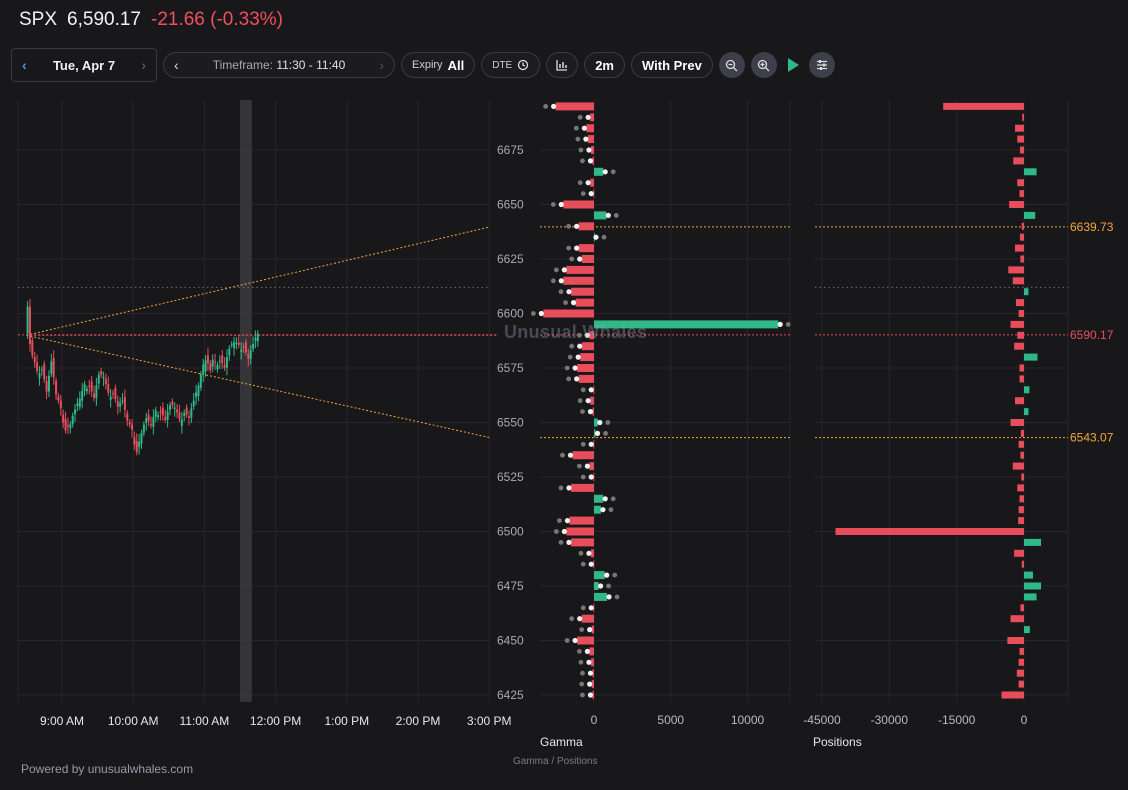 Image resolution: width=1128 pixels, height=790 pixels. Describe the element at coordinates (258, 386) in the screenshot. I see `projection-cone-line` at that location.